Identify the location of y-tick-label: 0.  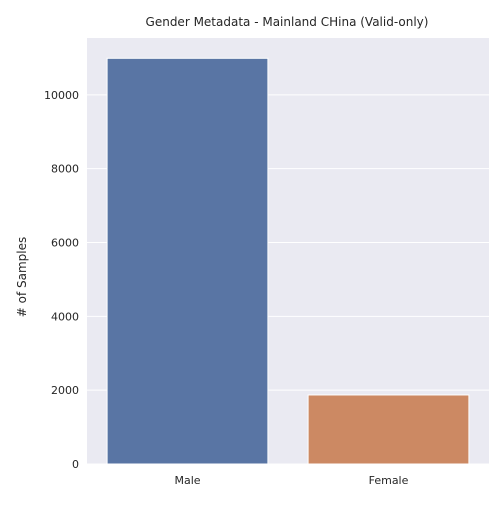
(75, 464).